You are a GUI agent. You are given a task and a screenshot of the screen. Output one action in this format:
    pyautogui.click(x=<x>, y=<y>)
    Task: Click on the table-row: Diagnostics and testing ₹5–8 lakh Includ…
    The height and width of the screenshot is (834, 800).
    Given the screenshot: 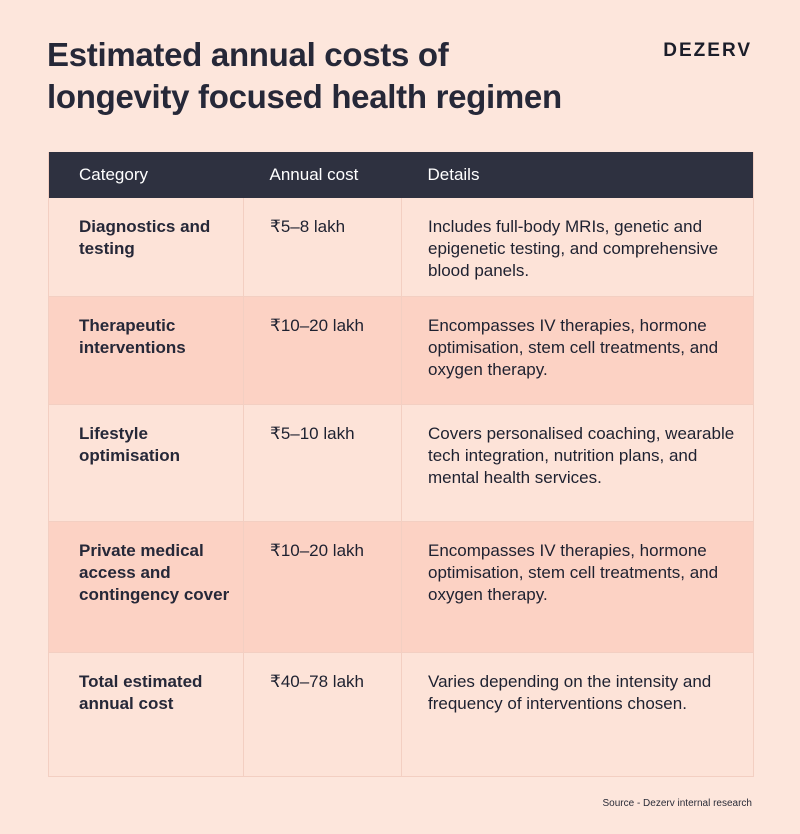 What is the action you would take?
    pyautogui.click(x=401, y=247)
    